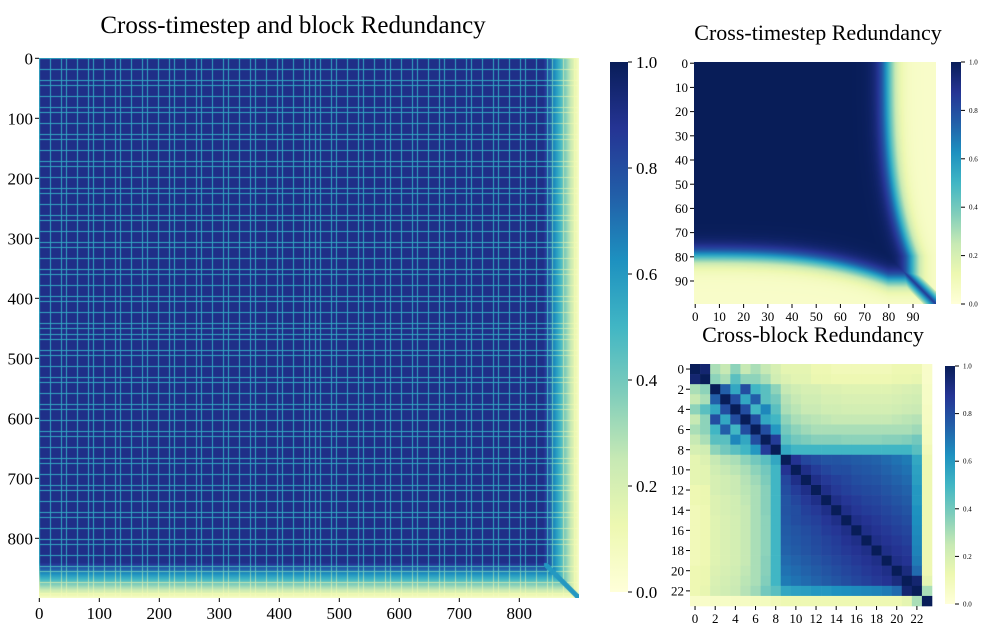 Image resolution: width=996 pixels, height=625 pixels. Describe the element at coordinates (811, 485) in the screenshot. I see `block-heatmap-cells` at that location.